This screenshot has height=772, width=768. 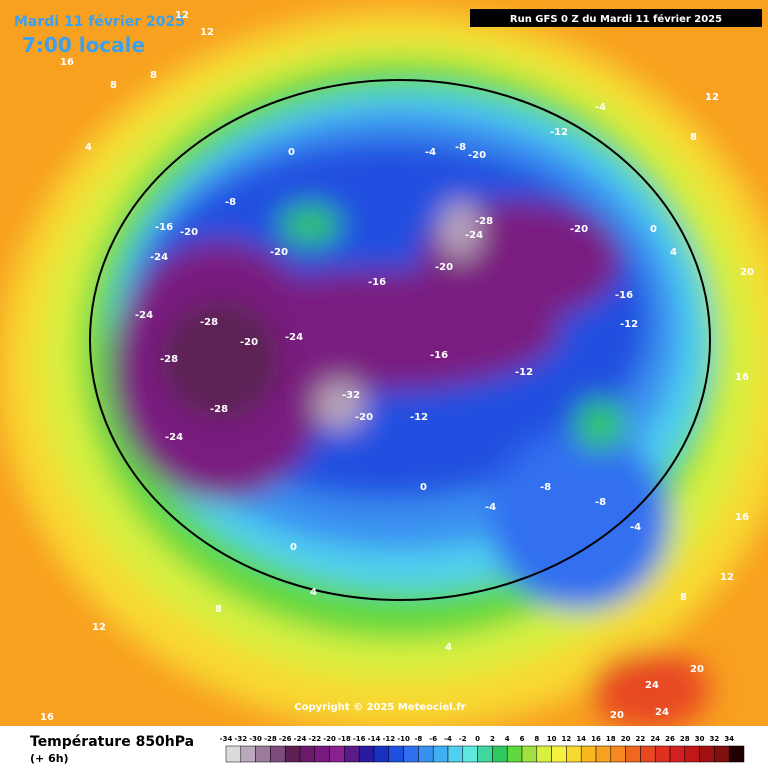 I want to click on legend-tick: 8, so click(x=536, y=739).